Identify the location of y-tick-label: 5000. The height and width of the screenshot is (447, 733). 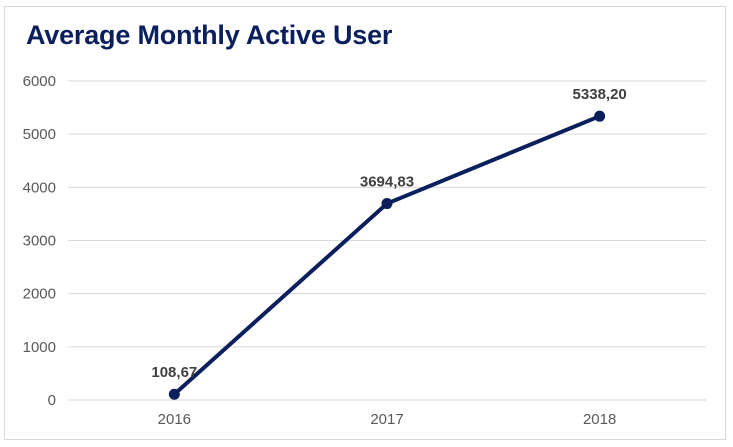
(39, 134).